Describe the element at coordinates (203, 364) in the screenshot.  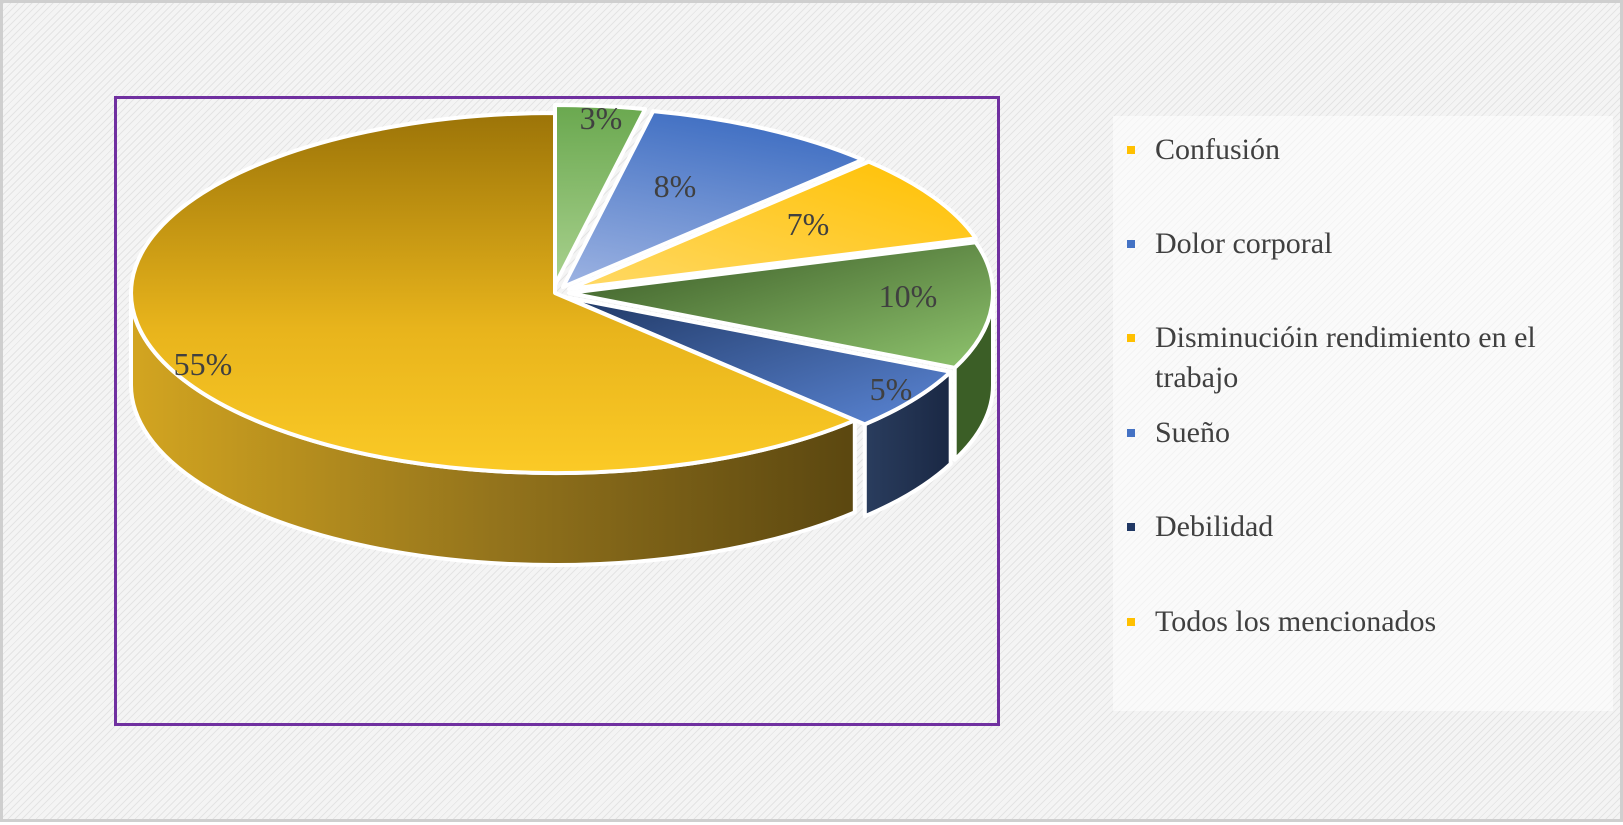
I see `data-label-todos: 55%` at that location.